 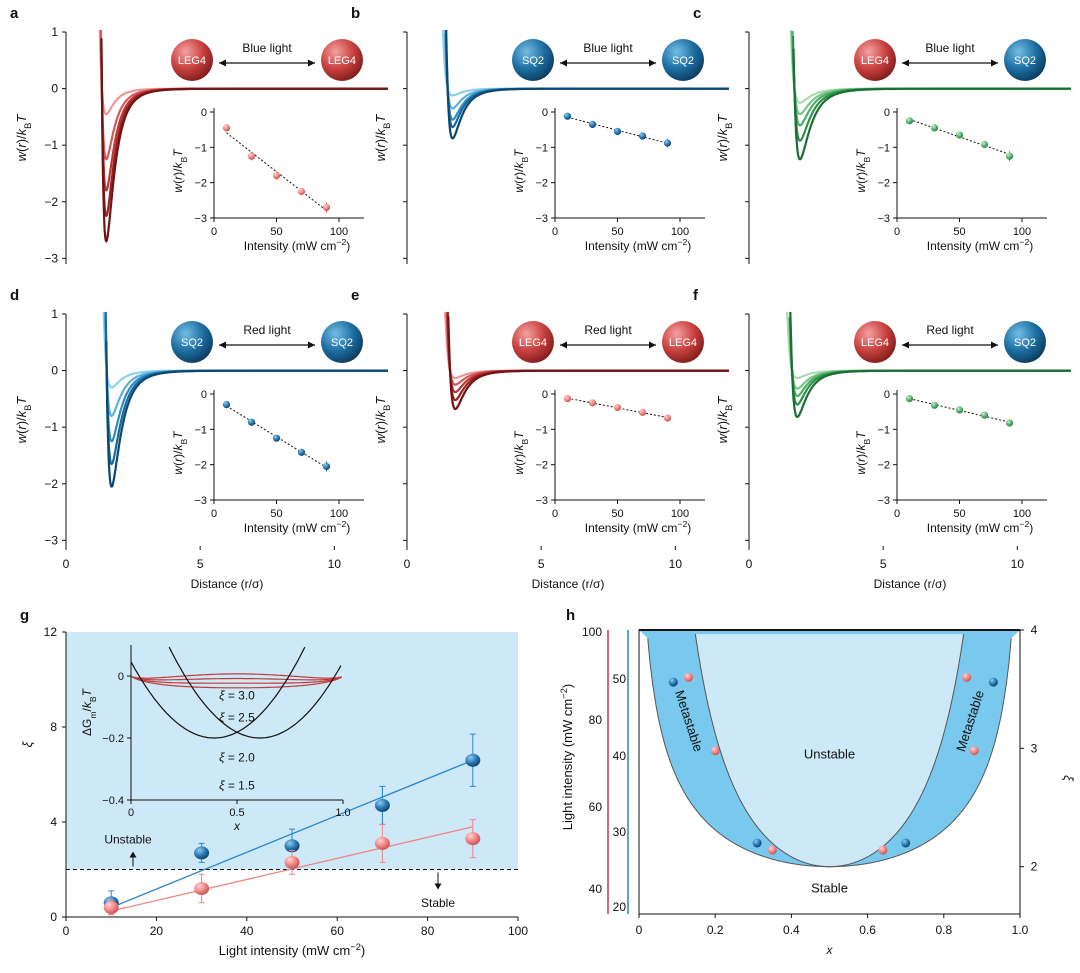 I want to click on particle-label-left: LEG4, so click(x=533, y=343).